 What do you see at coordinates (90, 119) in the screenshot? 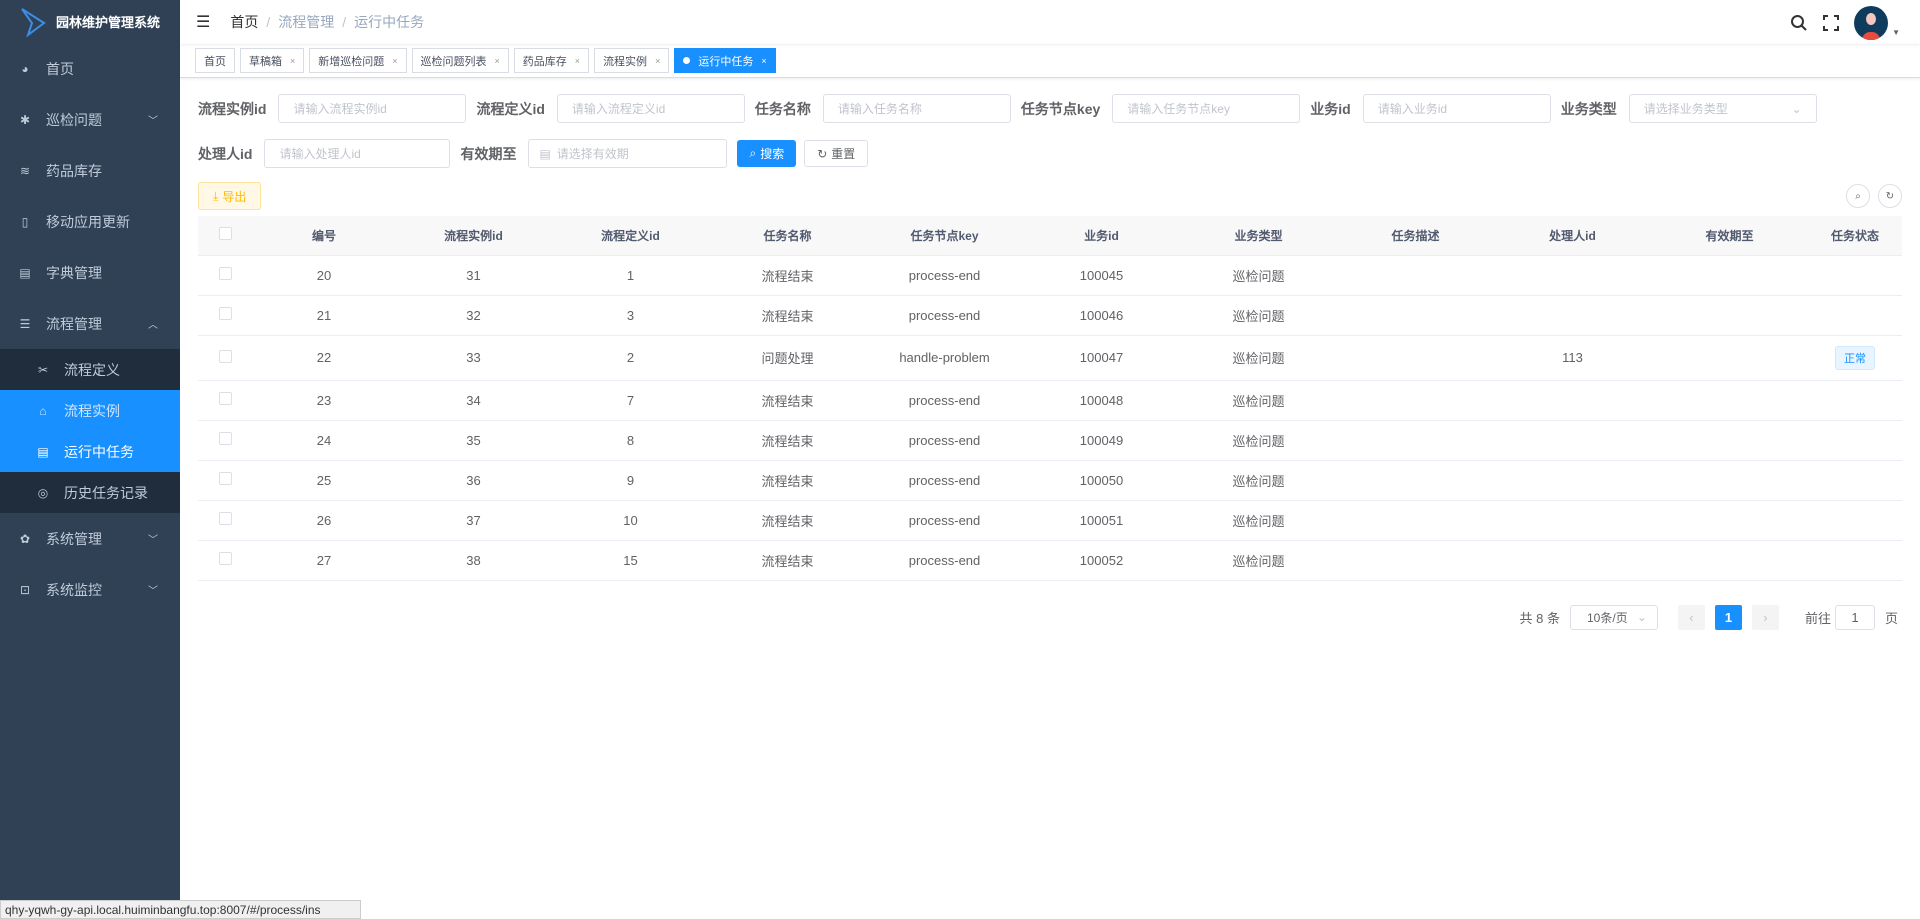
I see `sidebar-item-sidebar.items.1: ✱ 巡检问题 ﹀` at bounding box center [90, 119].